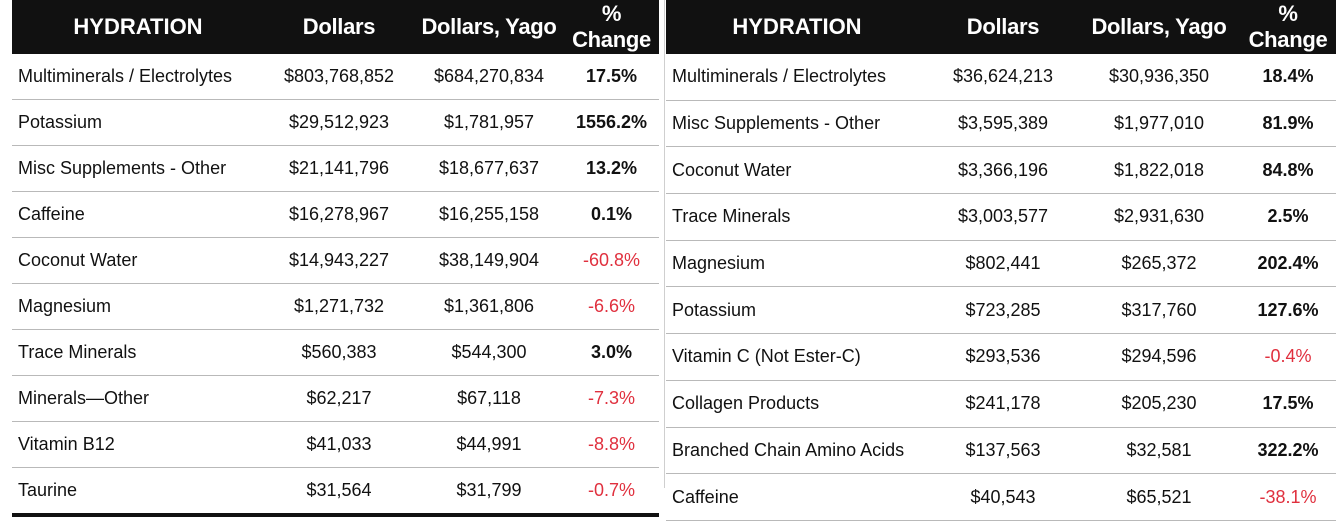 This screenshot has height=521, width=1342. I want to click on dollars-yago-cell: $1,361,806, so click(489, 306).